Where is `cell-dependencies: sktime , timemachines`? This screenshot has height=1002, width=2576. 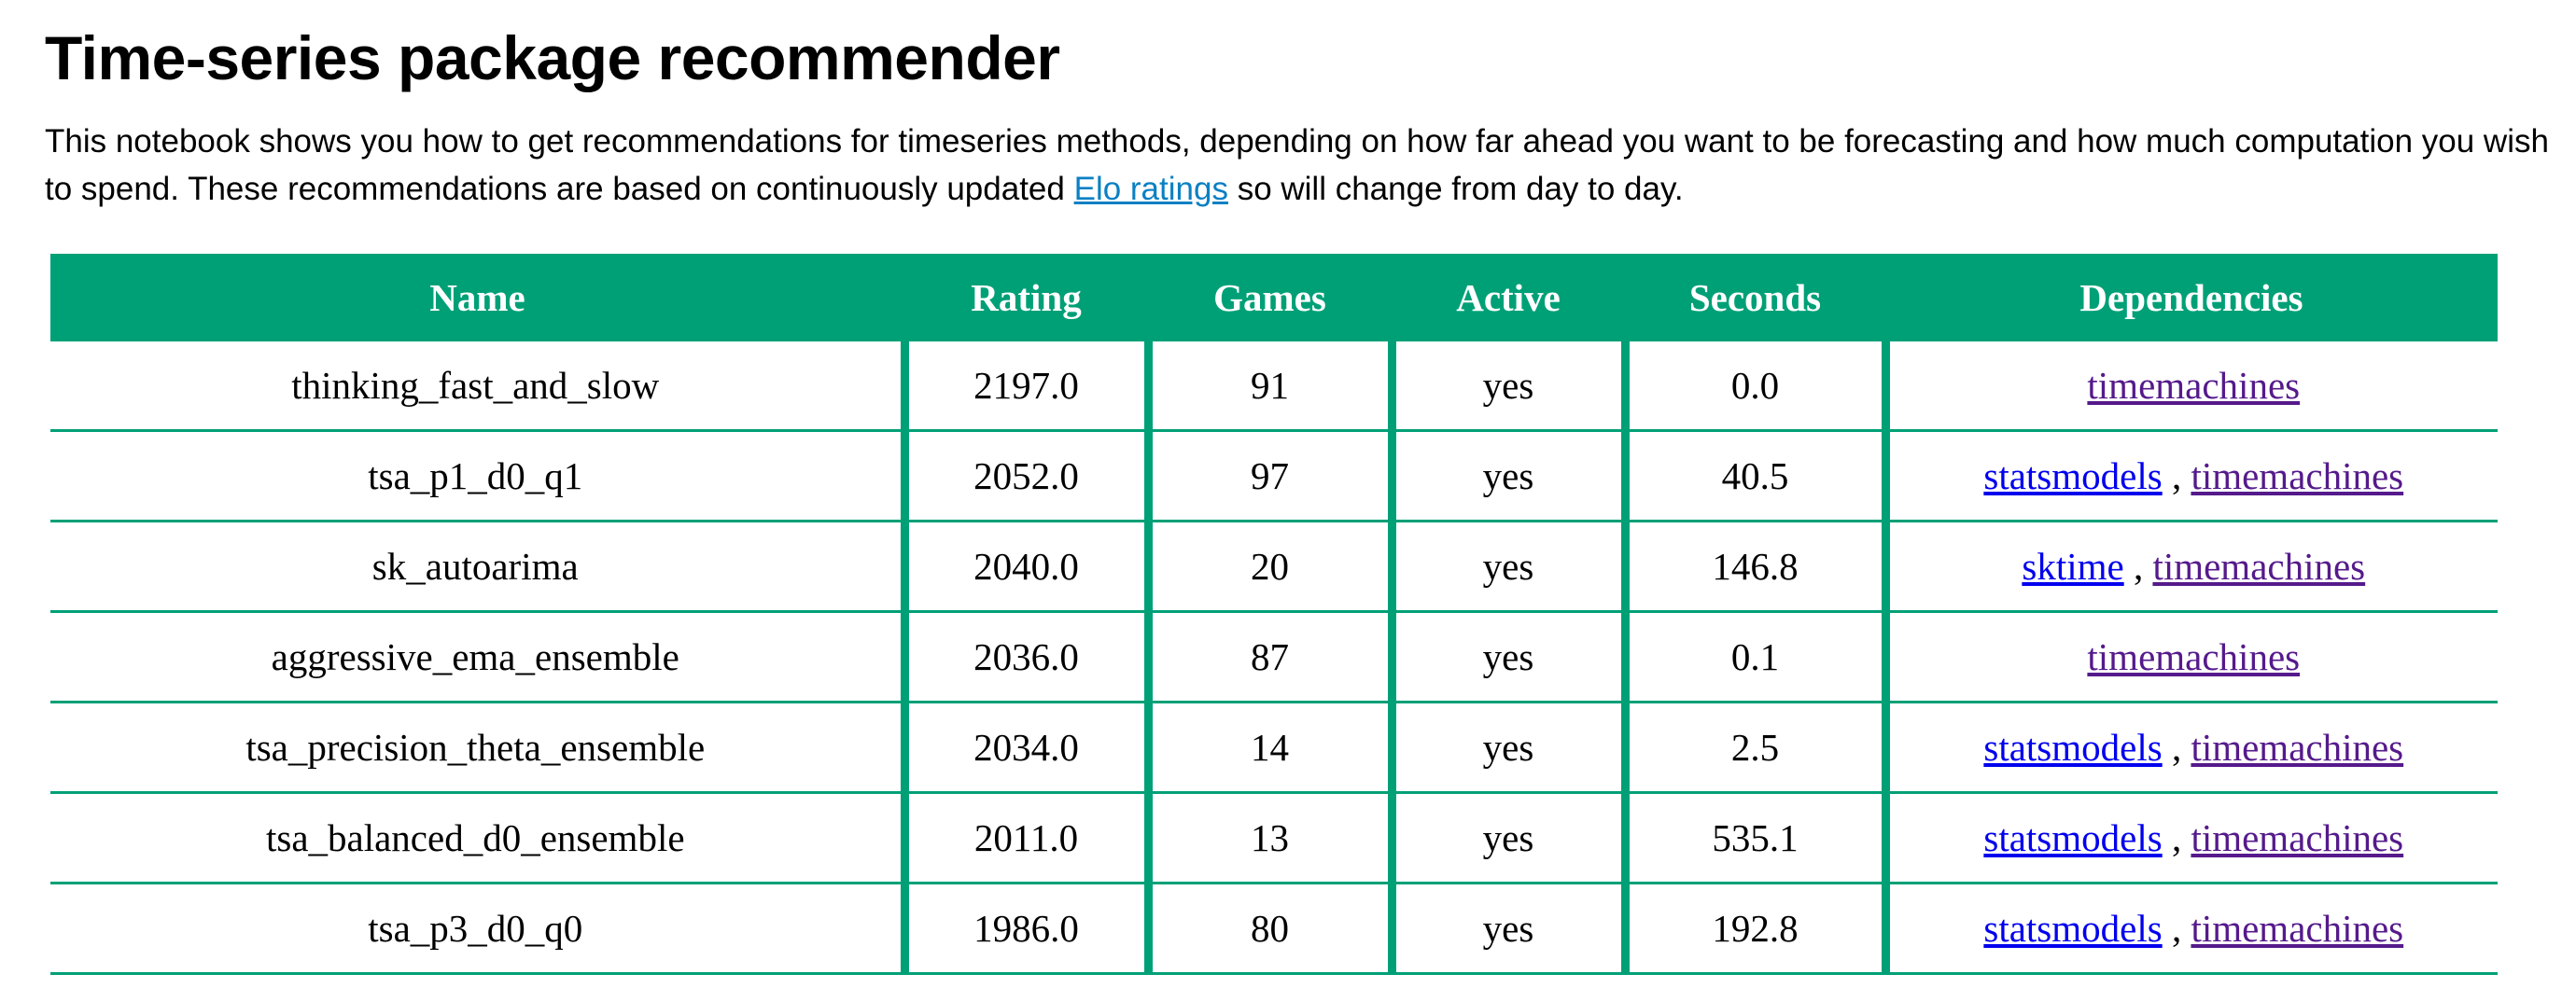 cell-dependencies: sktime , timemachines is located at coordinates (2191, 567).